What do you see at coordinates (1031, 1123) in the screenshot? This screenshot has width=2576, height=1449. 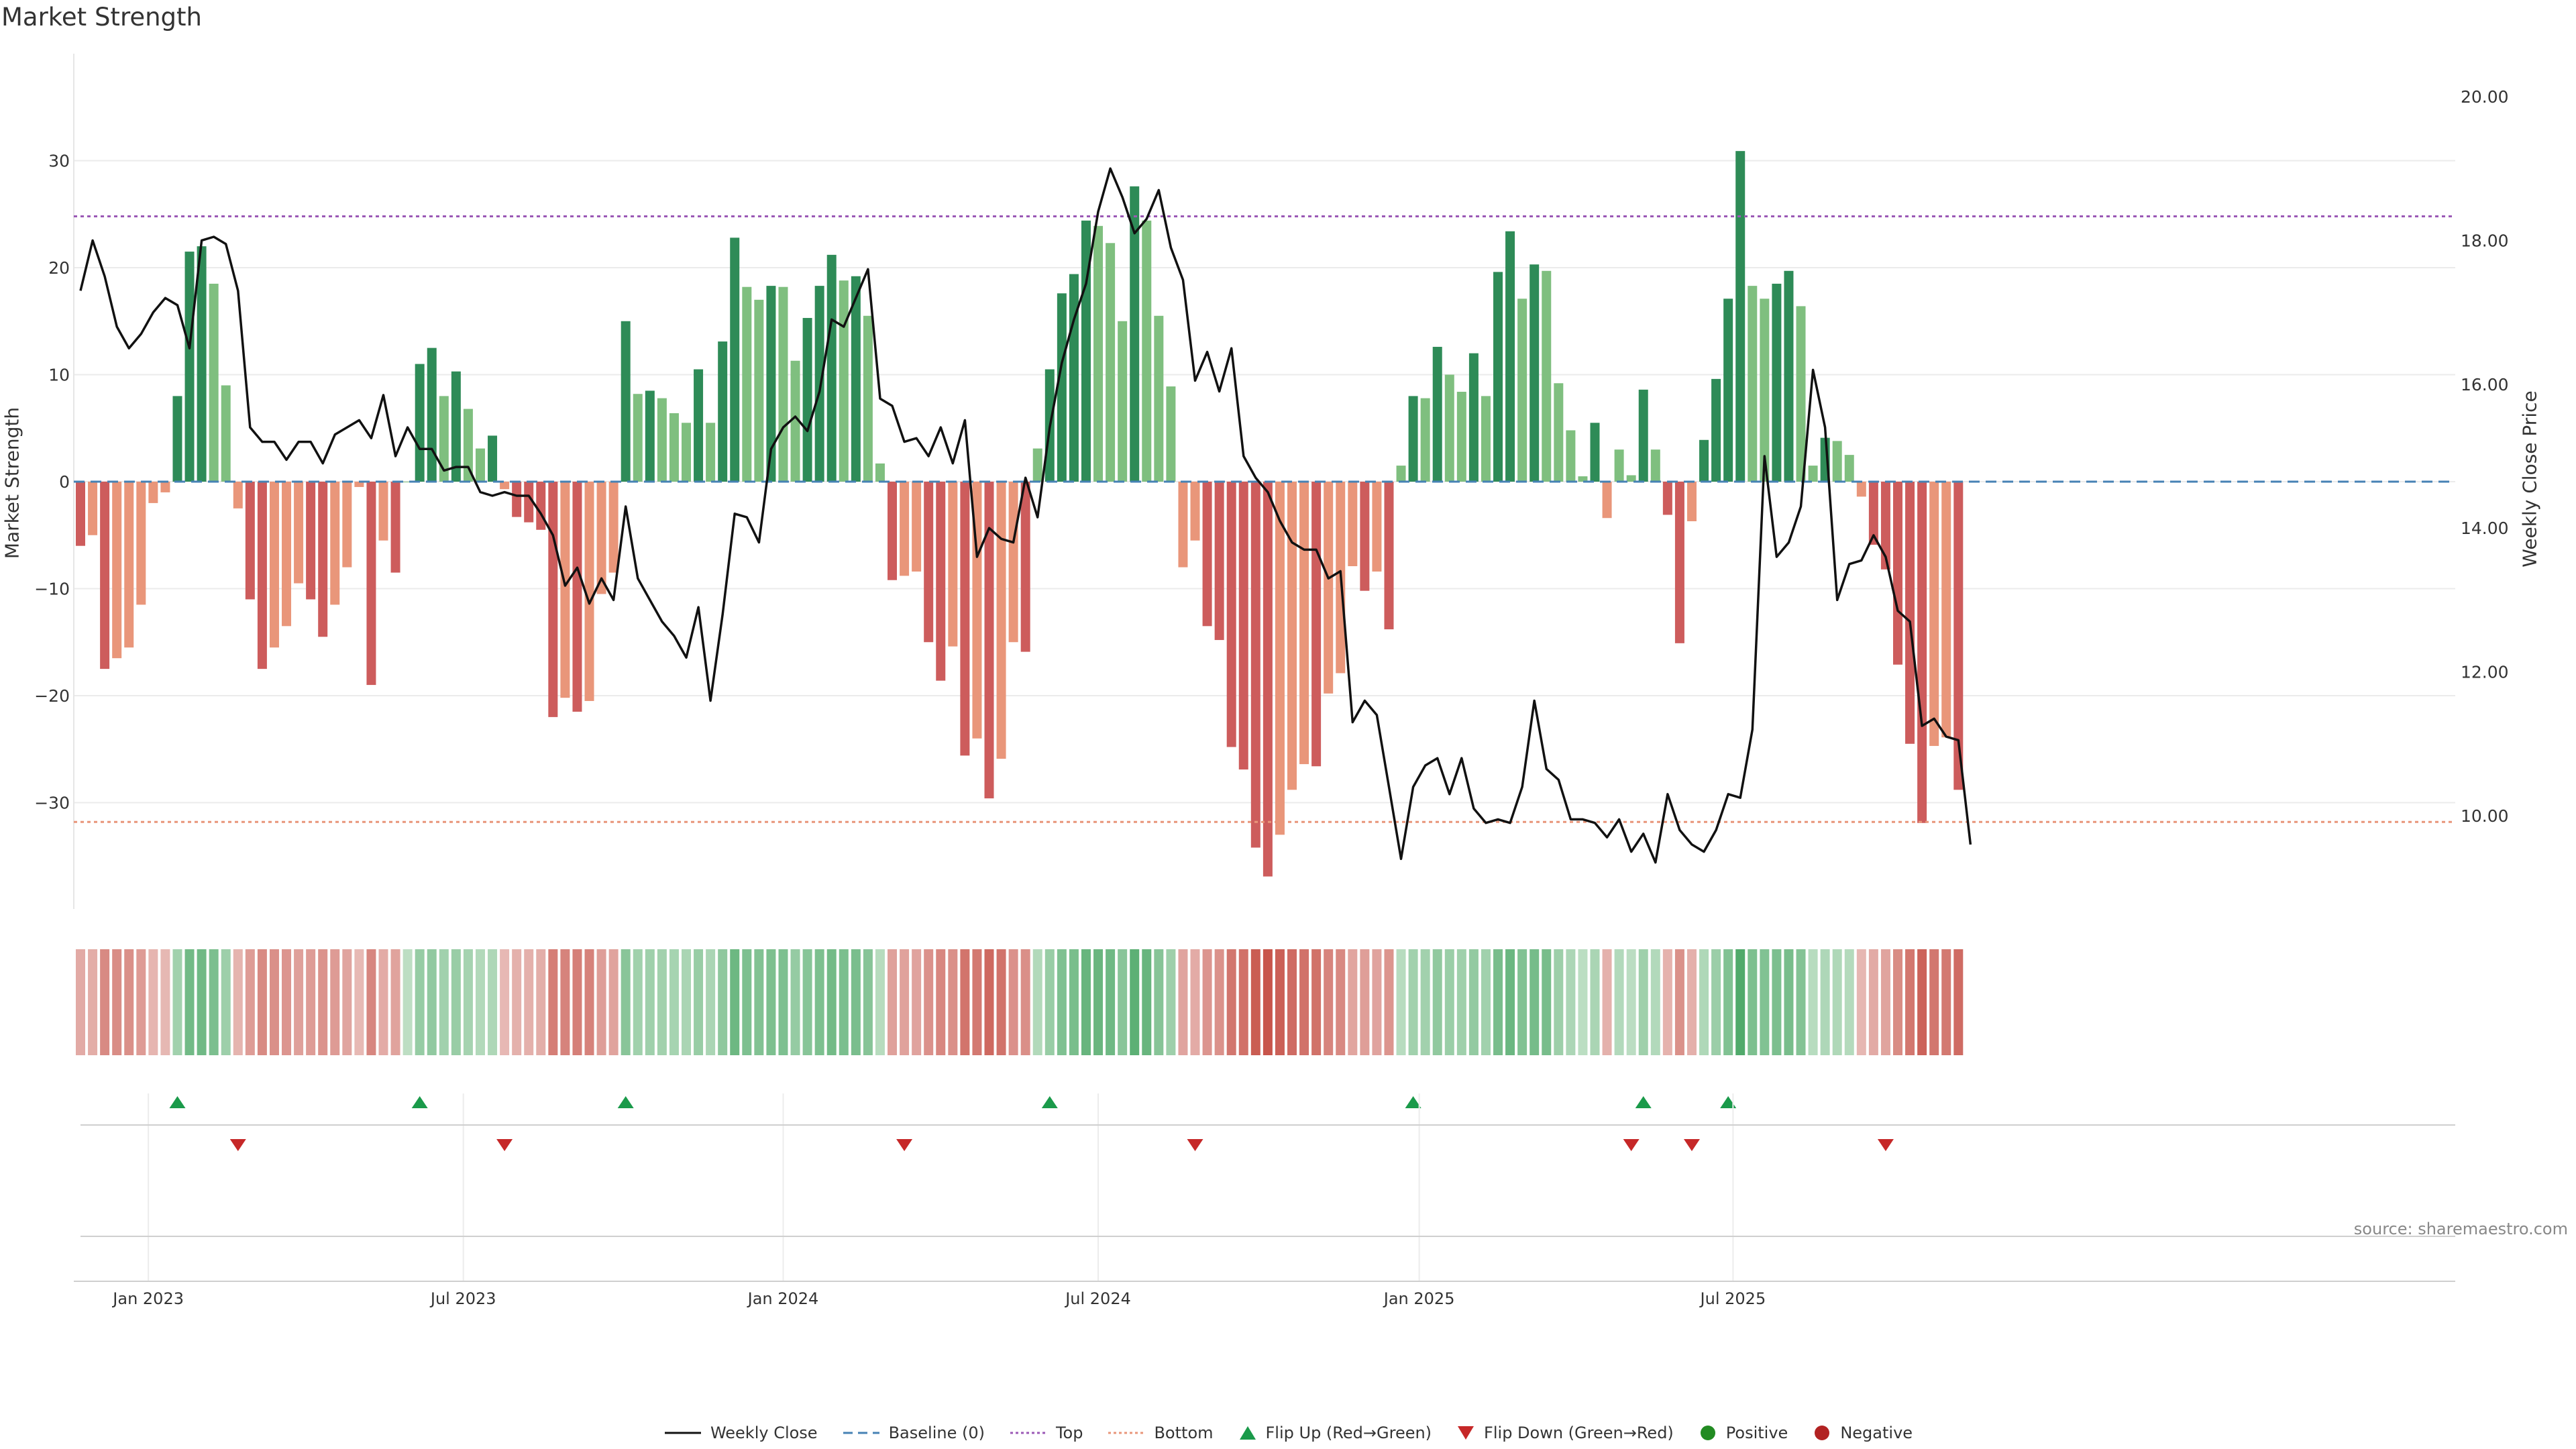 I see `flip-markers` at bounding box center [1031, 1123].